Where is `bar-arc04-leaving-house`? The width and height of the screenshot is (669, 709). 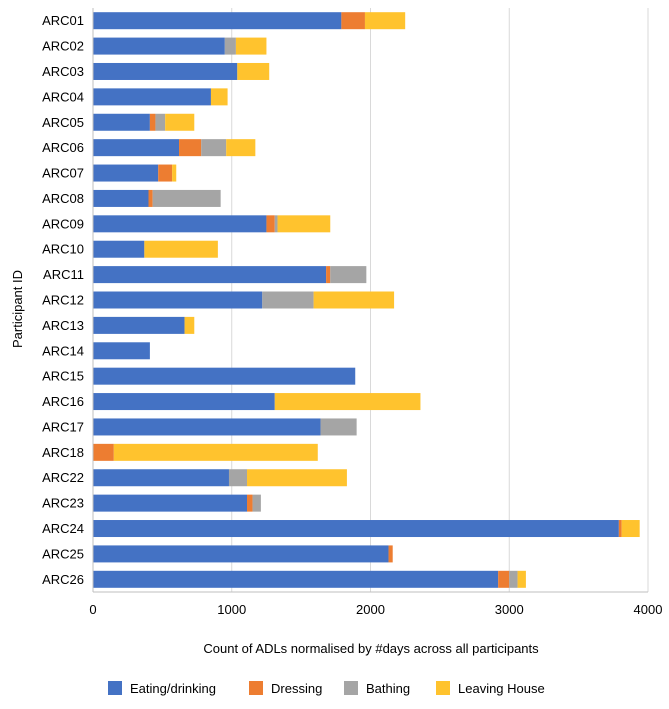
bar-arc04-leaving-house is located at coordinates (219, 97).